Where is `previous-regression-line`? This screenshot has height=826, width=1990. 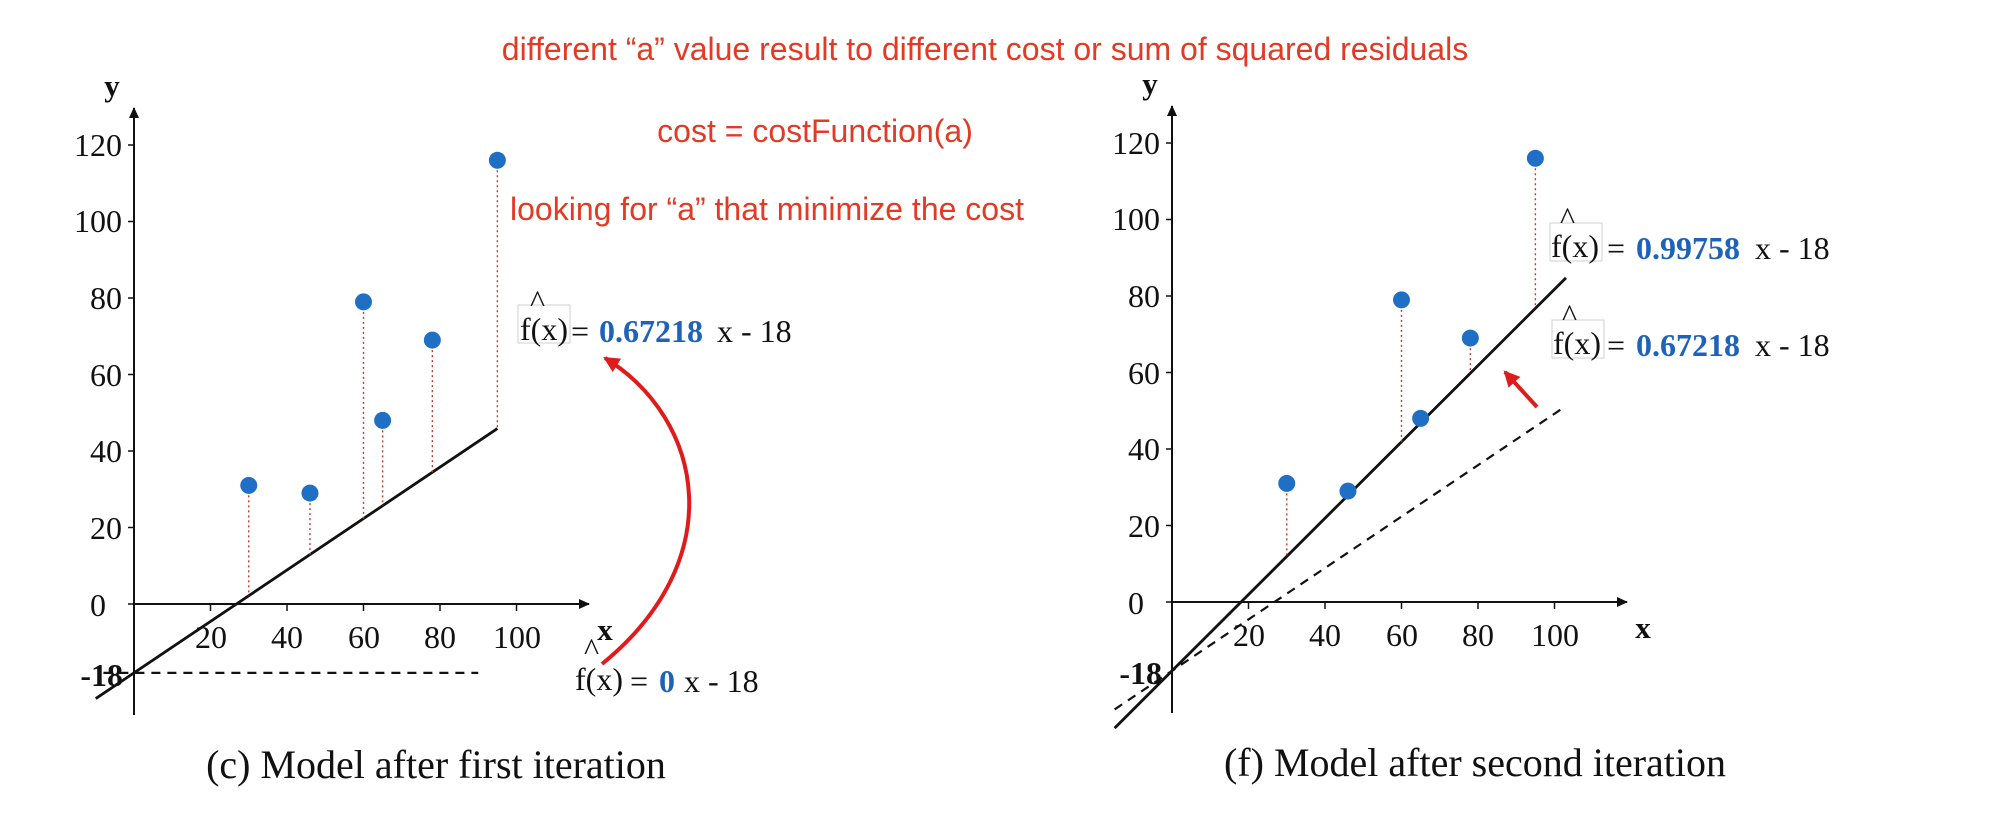 previous-regression-line is located at coordinates (1340, 558).